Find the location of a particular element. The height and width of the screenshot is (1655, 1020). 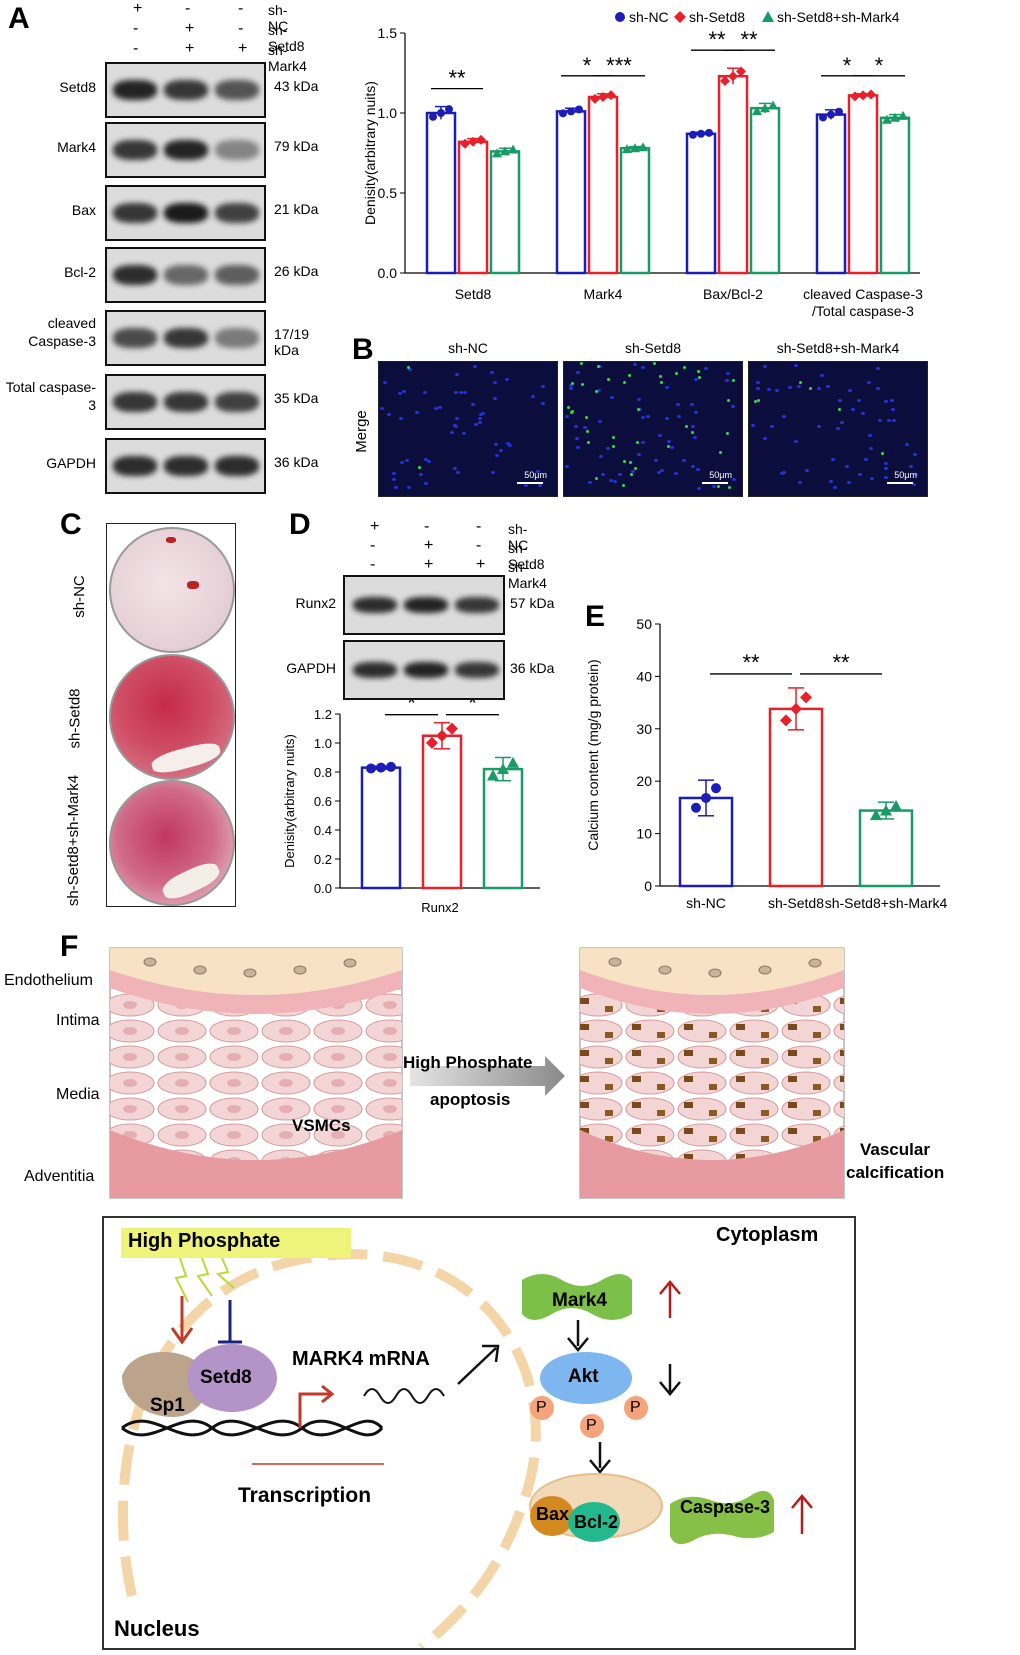

panel-label-e: E is located at coordinates (595, 616).